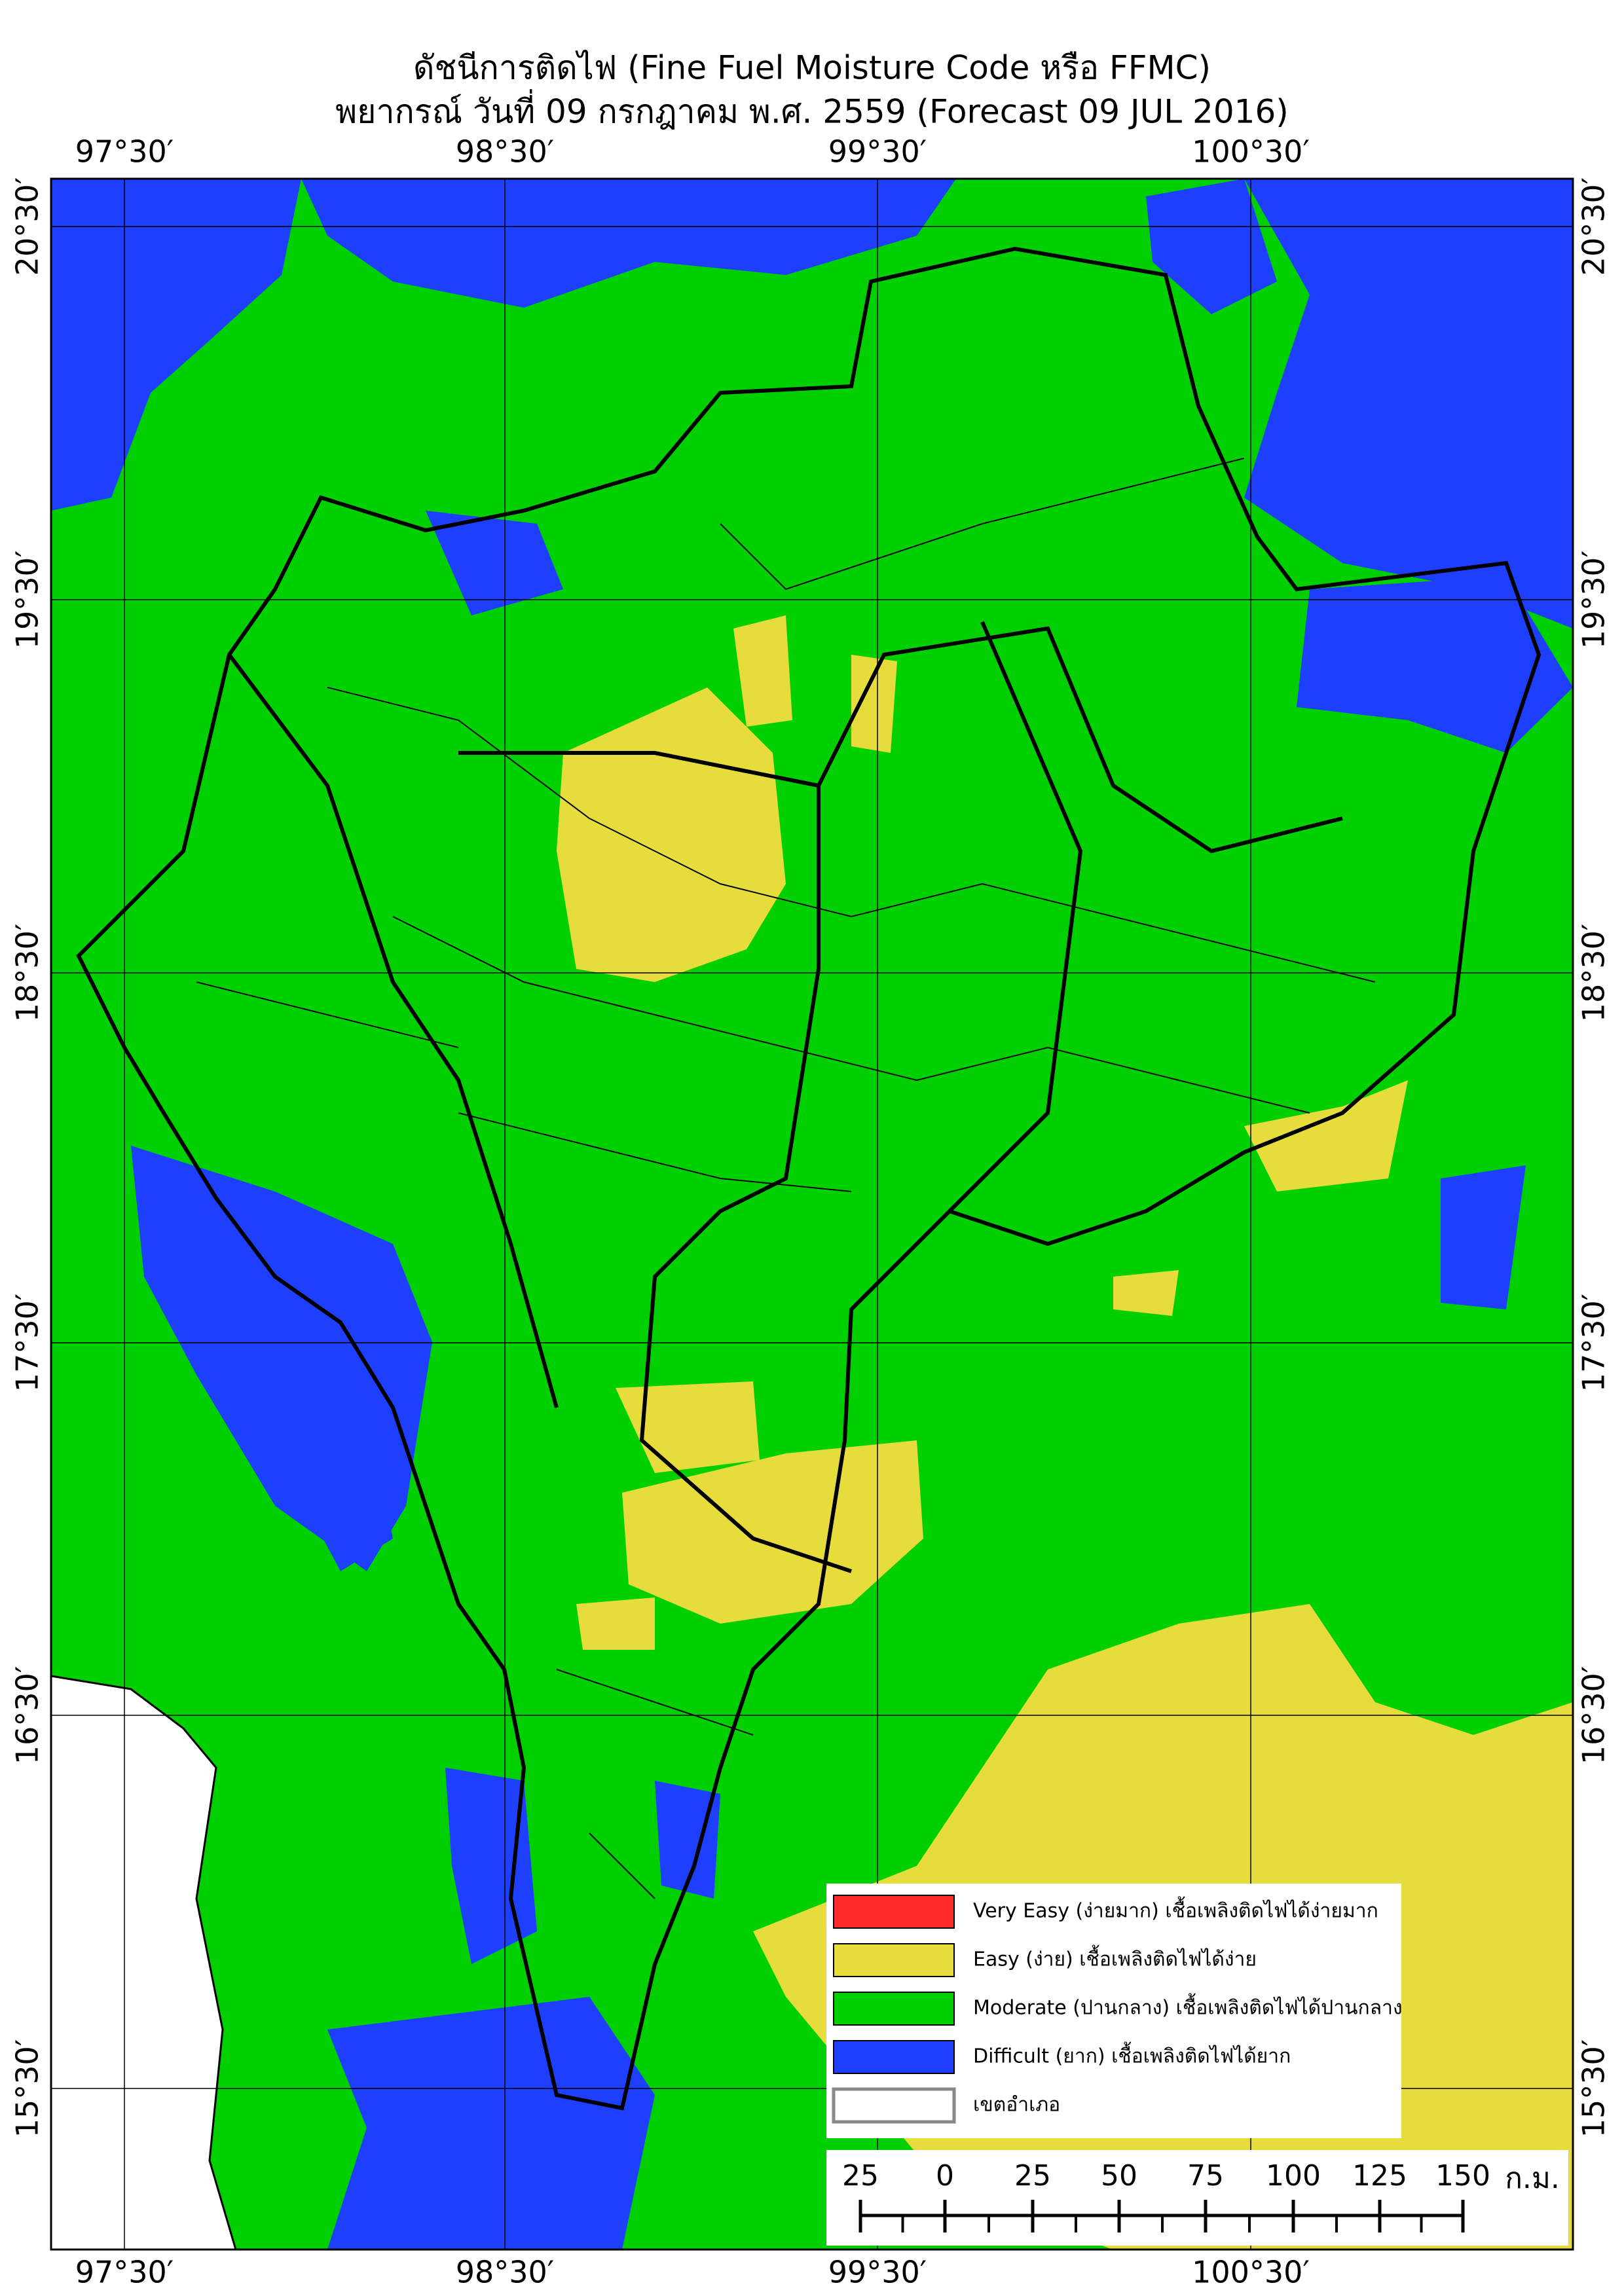 The image size is (1624, 2296). Describe the element at coordinates (27, 973) in the screenshot. I see `lat-label-left: 18°30′` at that location.